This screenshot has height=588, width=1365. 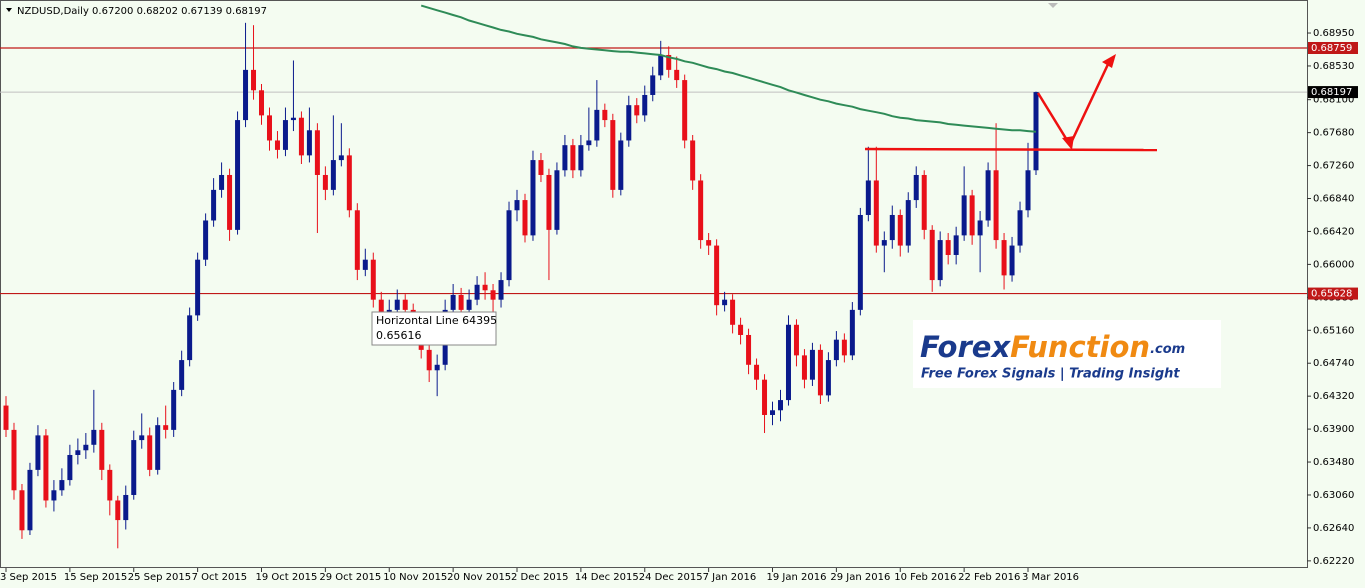 I want to click on x-tick-label: 3 Mar 2016, so click(x=1050, y=577).